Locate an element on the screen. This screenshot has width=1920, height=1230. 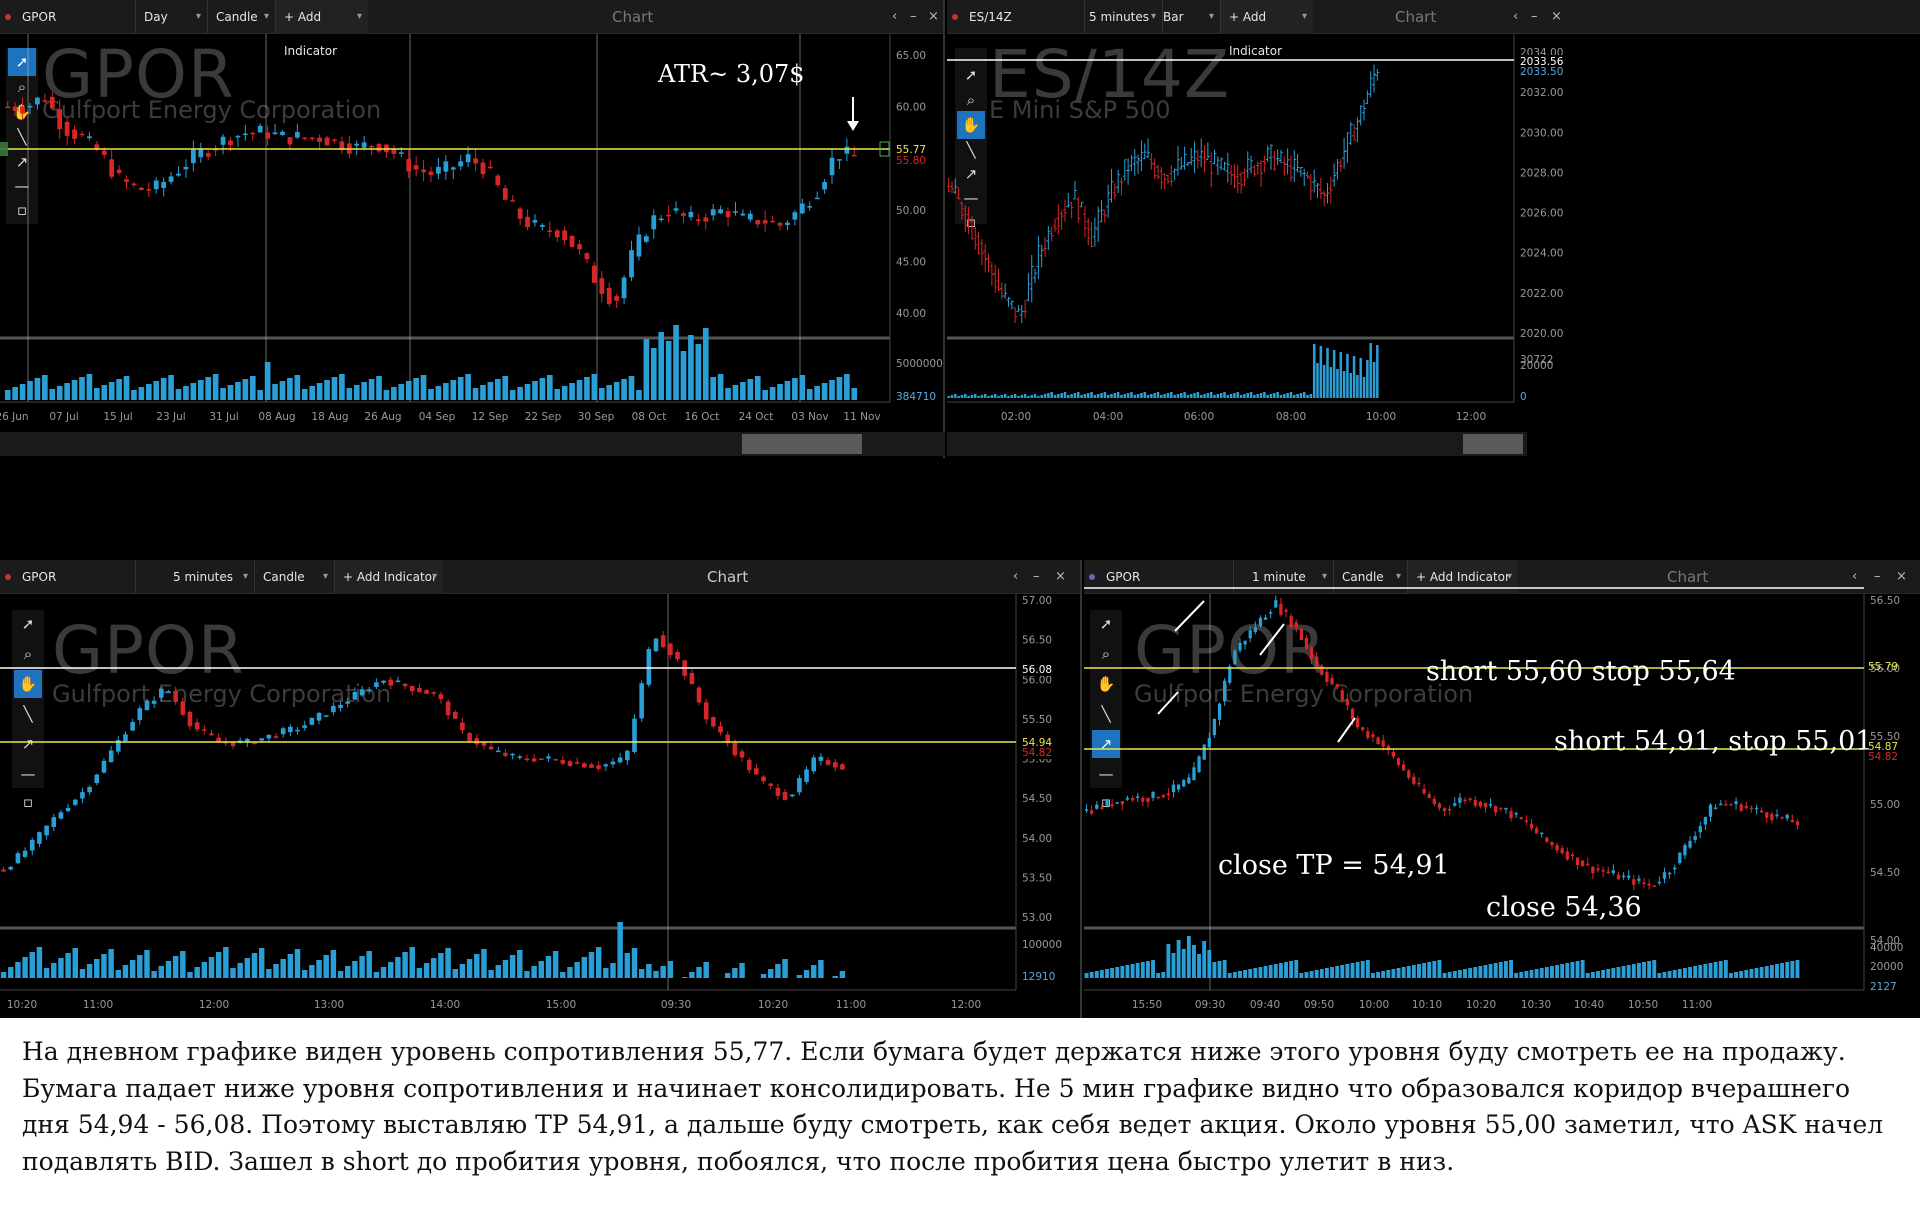
interval-dropdown: 1 minute is located at coordinates (1289, 577).